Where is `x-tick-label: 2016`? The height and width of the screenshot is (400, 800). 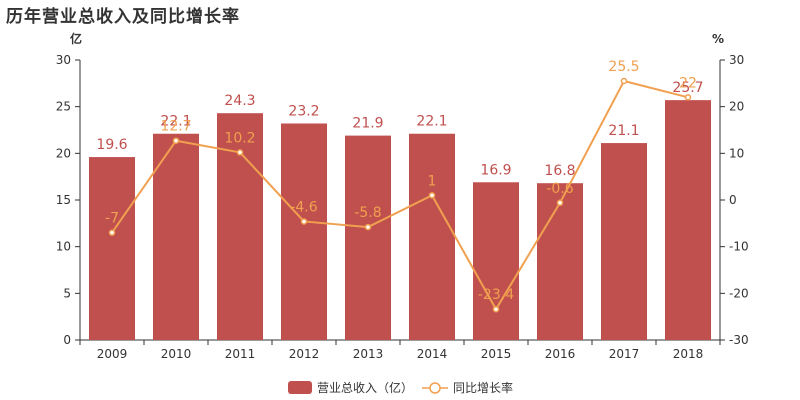
x-tick-label: 2016 is located at coordinates (560, 354).